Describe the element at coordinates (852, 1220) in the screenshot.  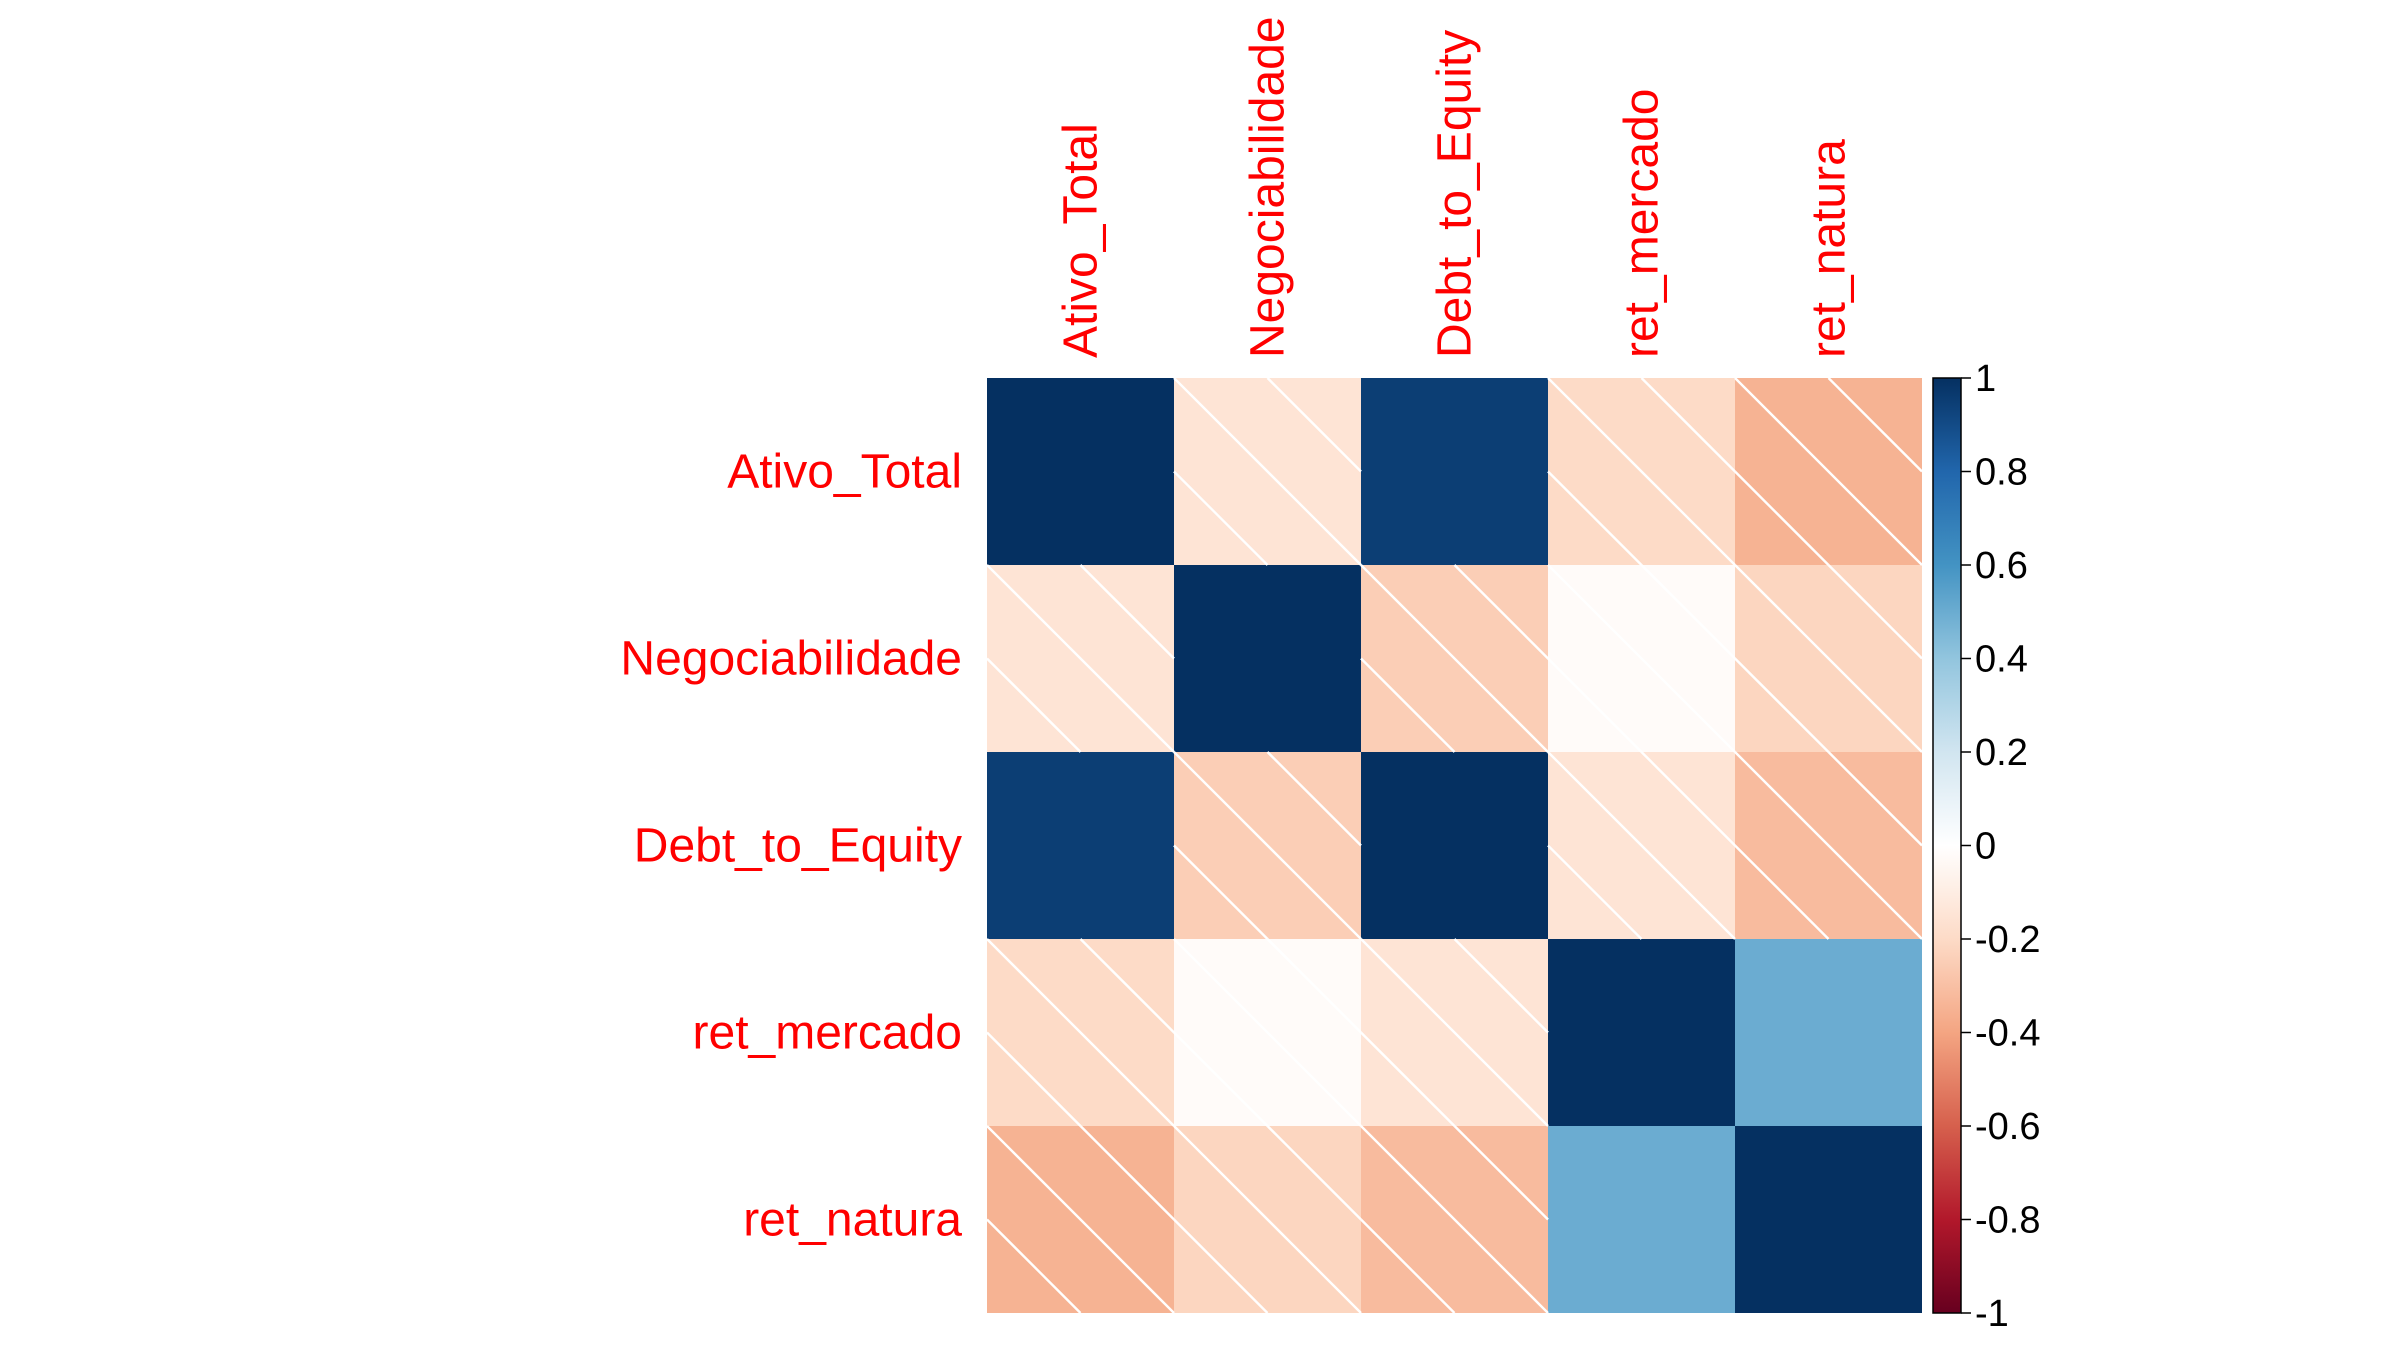
I see `row-label: ret_natura` at that location.